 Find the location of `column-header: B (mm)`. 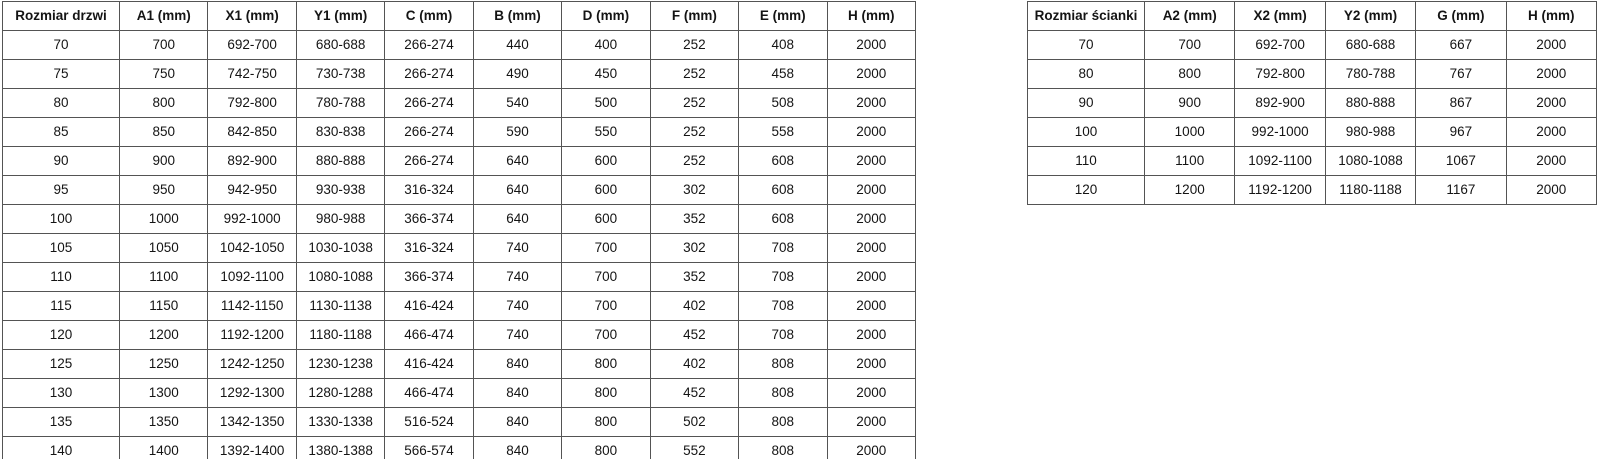

column-header: B (mm) is located at coordinates (517, 16).